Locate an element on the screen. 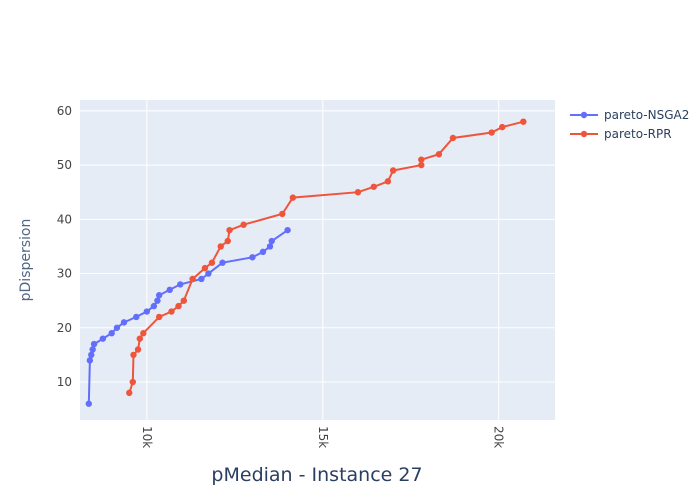 The width and height of the screenshot is (700, 500). y-axis-title: pDispersion is located at coordinates (26, 260).